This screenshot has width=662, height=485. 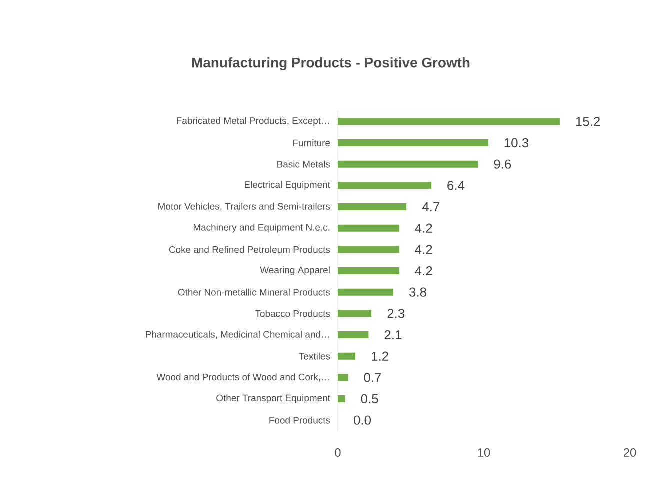 I want to click on y-tick-label: Electrical Equipment, so click(x=287, y=185).